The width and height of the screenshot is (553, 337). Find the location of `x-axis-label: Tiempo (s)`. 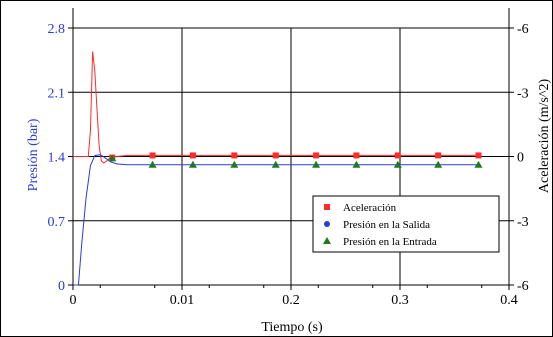

x-axis-label: Tiempo (s) is located at coordinates (292, 327).